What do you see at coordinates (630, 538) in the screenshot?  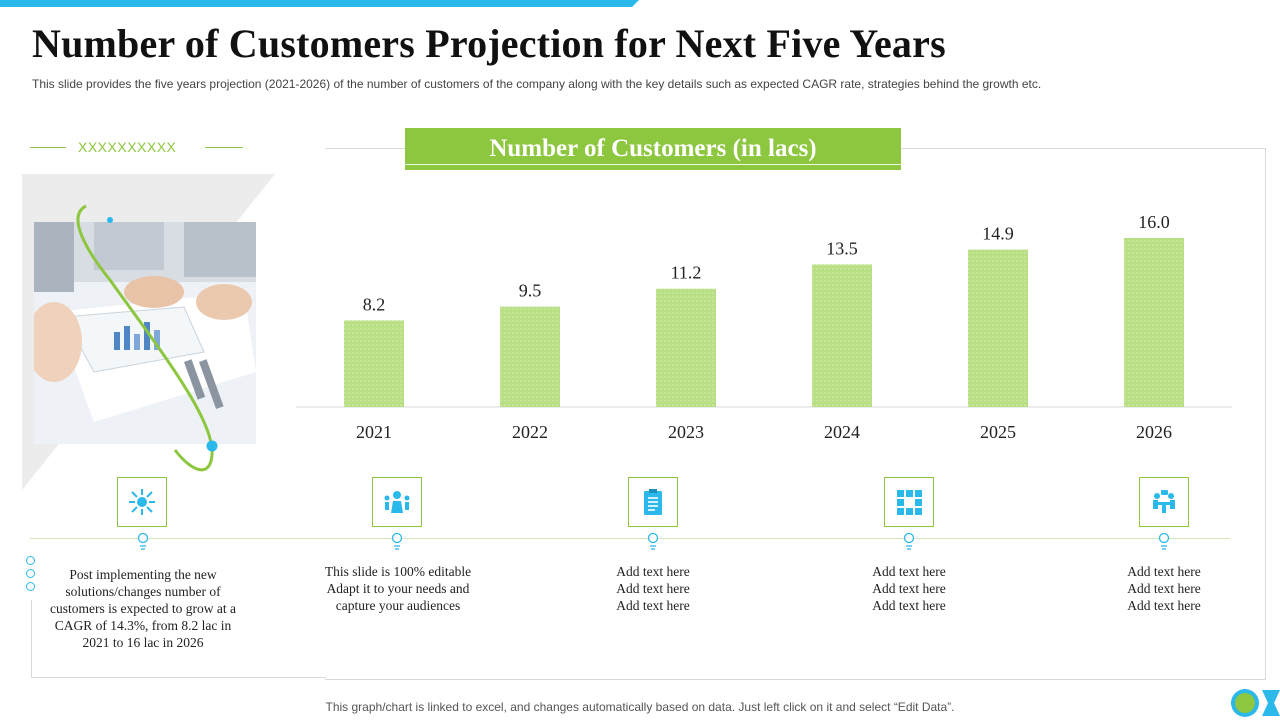 I see `timeline-line` at bounding box center [630, 538].